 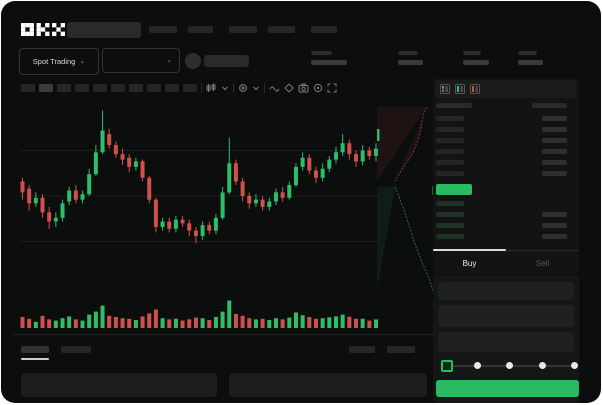 I want to click on bottom-panel-left, so click(x=119, y=385).